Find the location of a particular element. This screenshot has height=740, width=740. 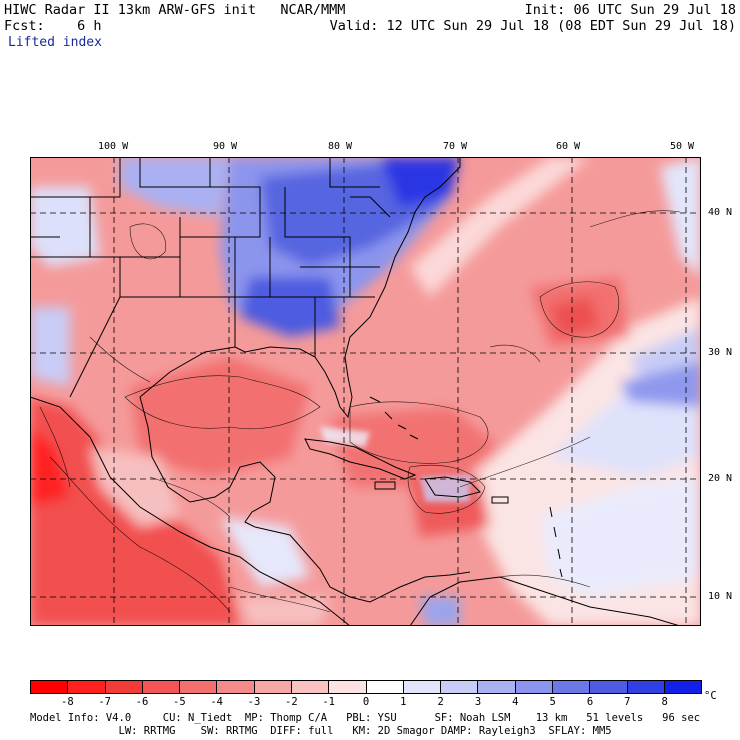

colorbar-tick-label: 6 is located at coordinates (590, 702).